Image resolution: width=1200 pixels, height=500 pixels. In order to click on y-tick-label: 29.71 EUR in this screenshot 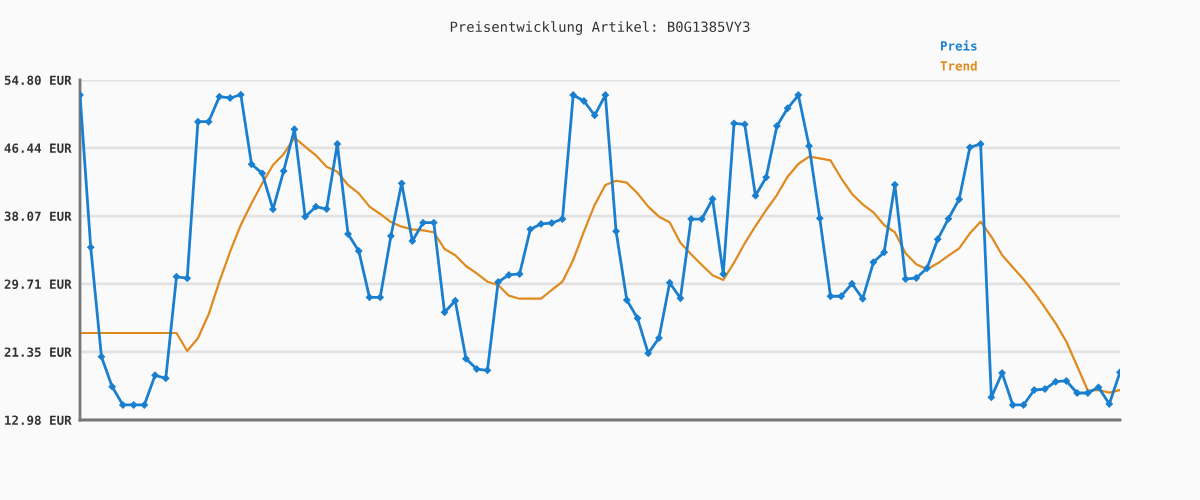, I will do `click(38, 284)`.